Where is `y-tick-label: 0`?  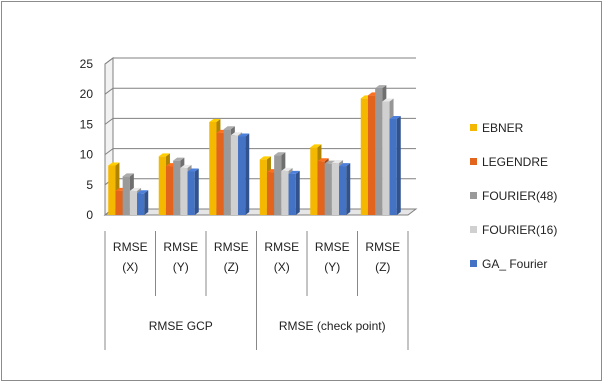 y-tick-label: 0 is located at coordinates (89, 215).